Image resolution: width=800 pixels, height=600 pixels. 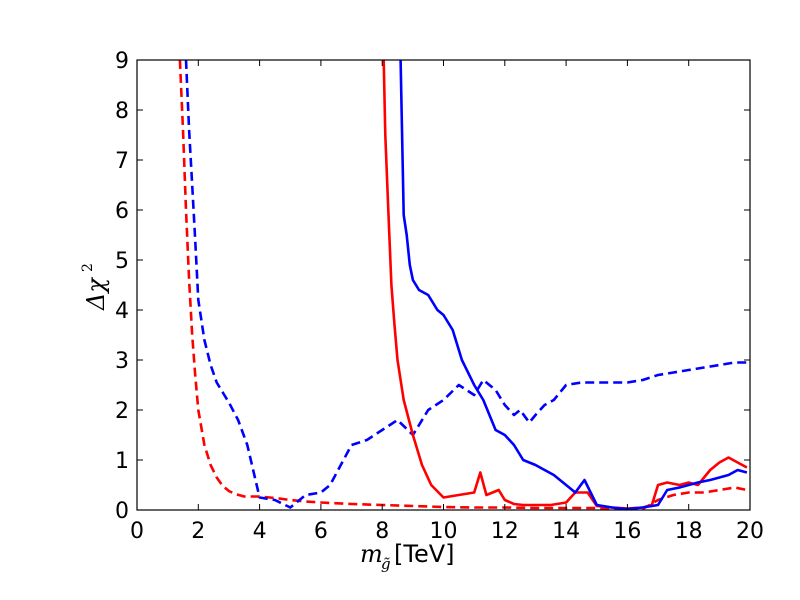 I want to click on y-tick-label: 9, so click(x=122, y=61).